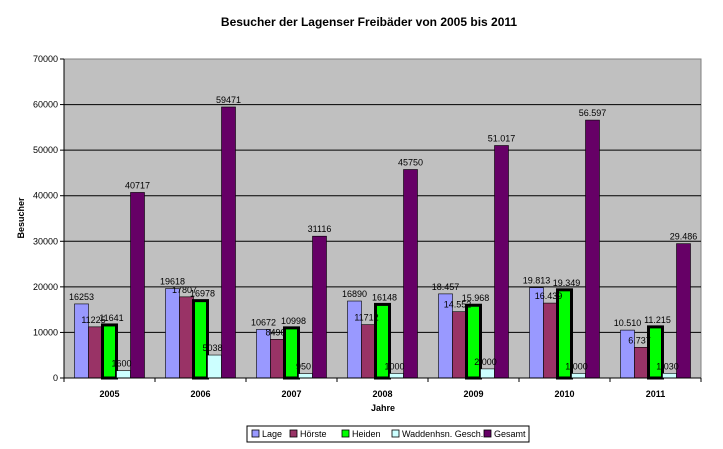 The image size is (723, 449). Describe the element at coordinates (684, 237) in the screenshot. I see `data-label: 29.486` at that location.